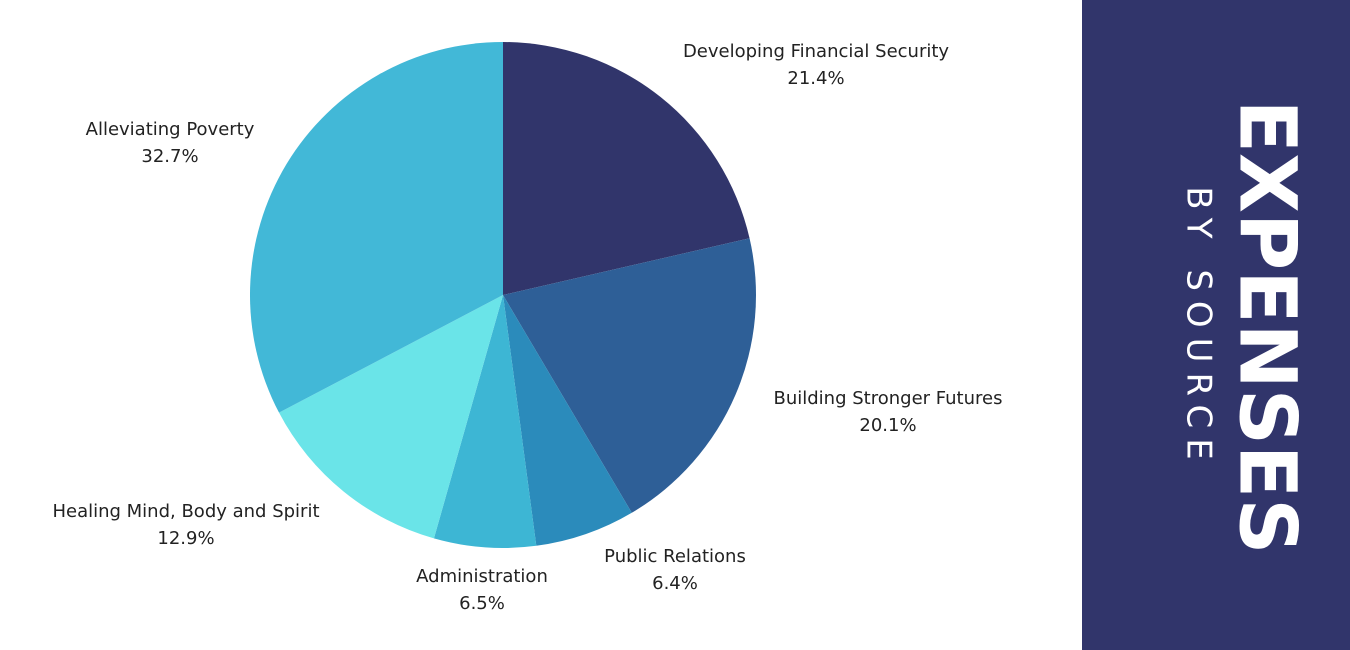  What do you see at coordinates (887, 425) in the screenshot?
I see `slice-value: 20.1%` at bounding box center [887, 425].